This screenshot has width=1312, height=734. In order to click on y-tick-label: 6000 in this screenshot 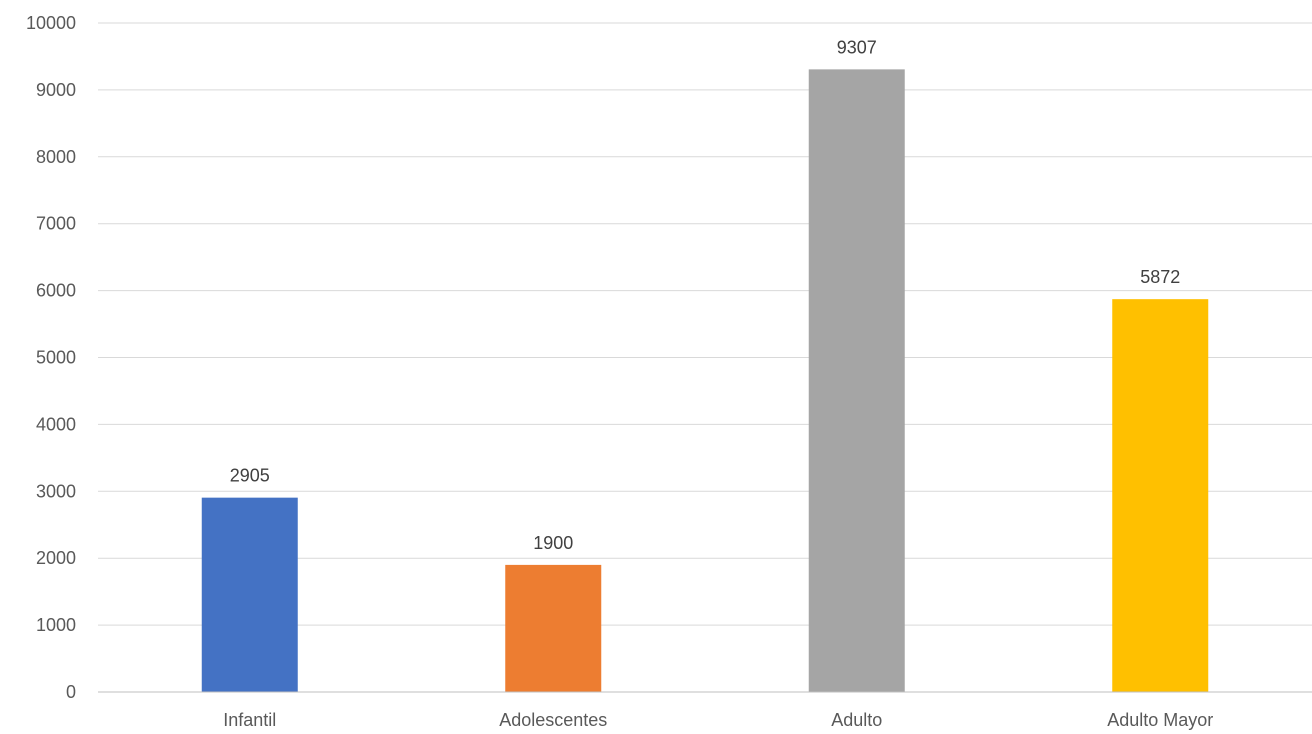, I will do `click(56, 291)`.